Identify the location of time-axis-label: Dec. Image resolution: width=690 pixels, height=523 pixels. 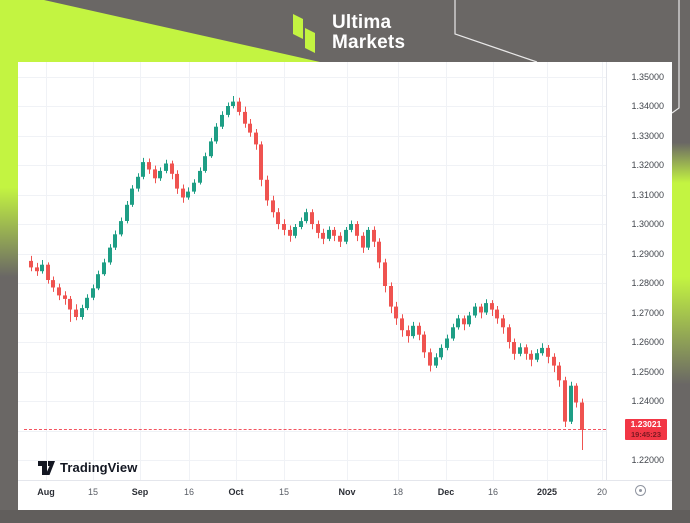
(446, 492).